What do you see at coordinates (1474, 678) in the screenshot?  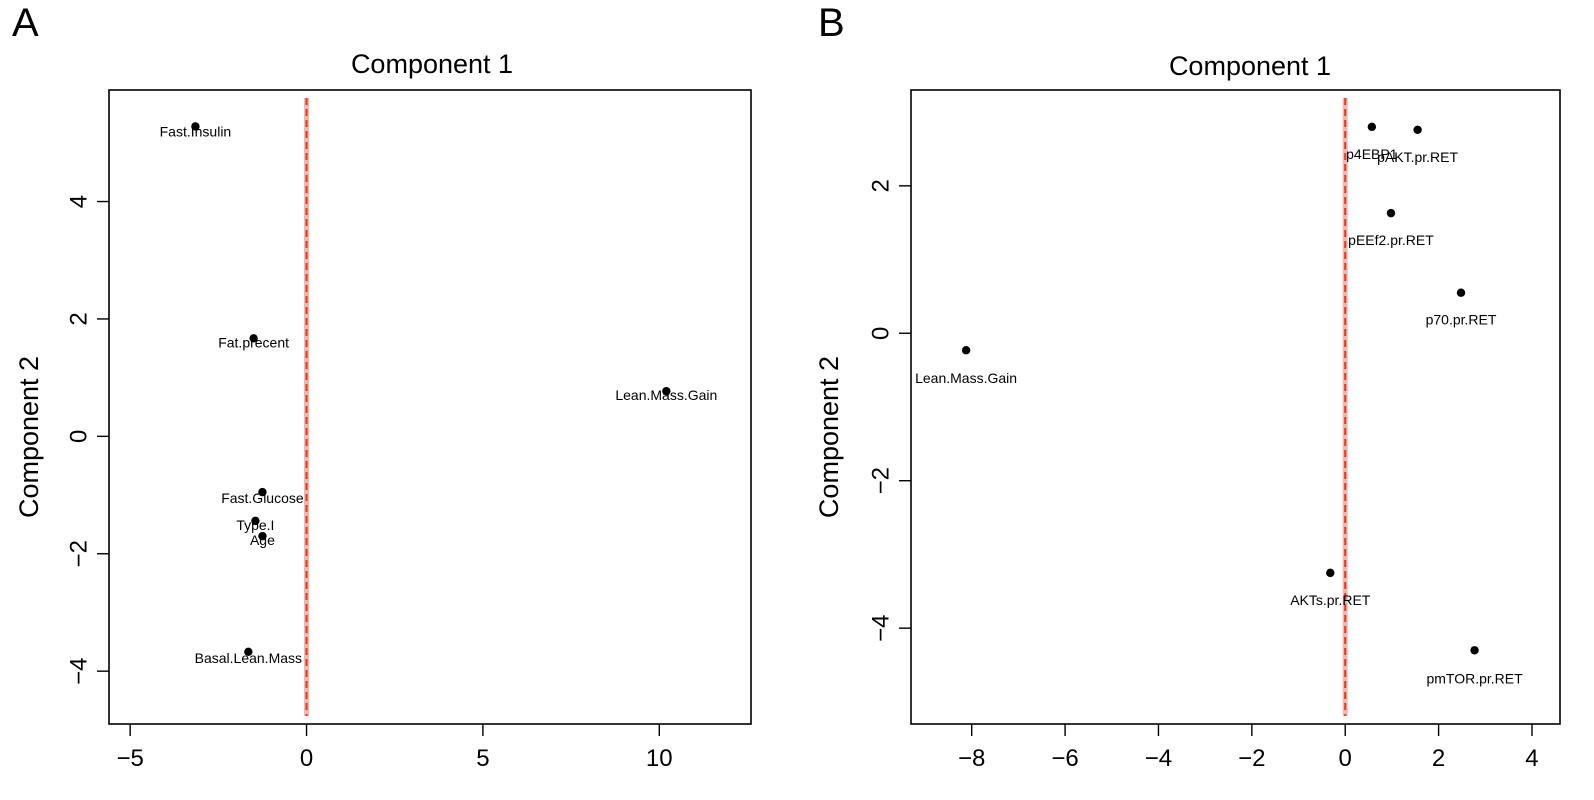 I see `point-label: pmTOR.pr.RET` at bounding box center [1474, 678].